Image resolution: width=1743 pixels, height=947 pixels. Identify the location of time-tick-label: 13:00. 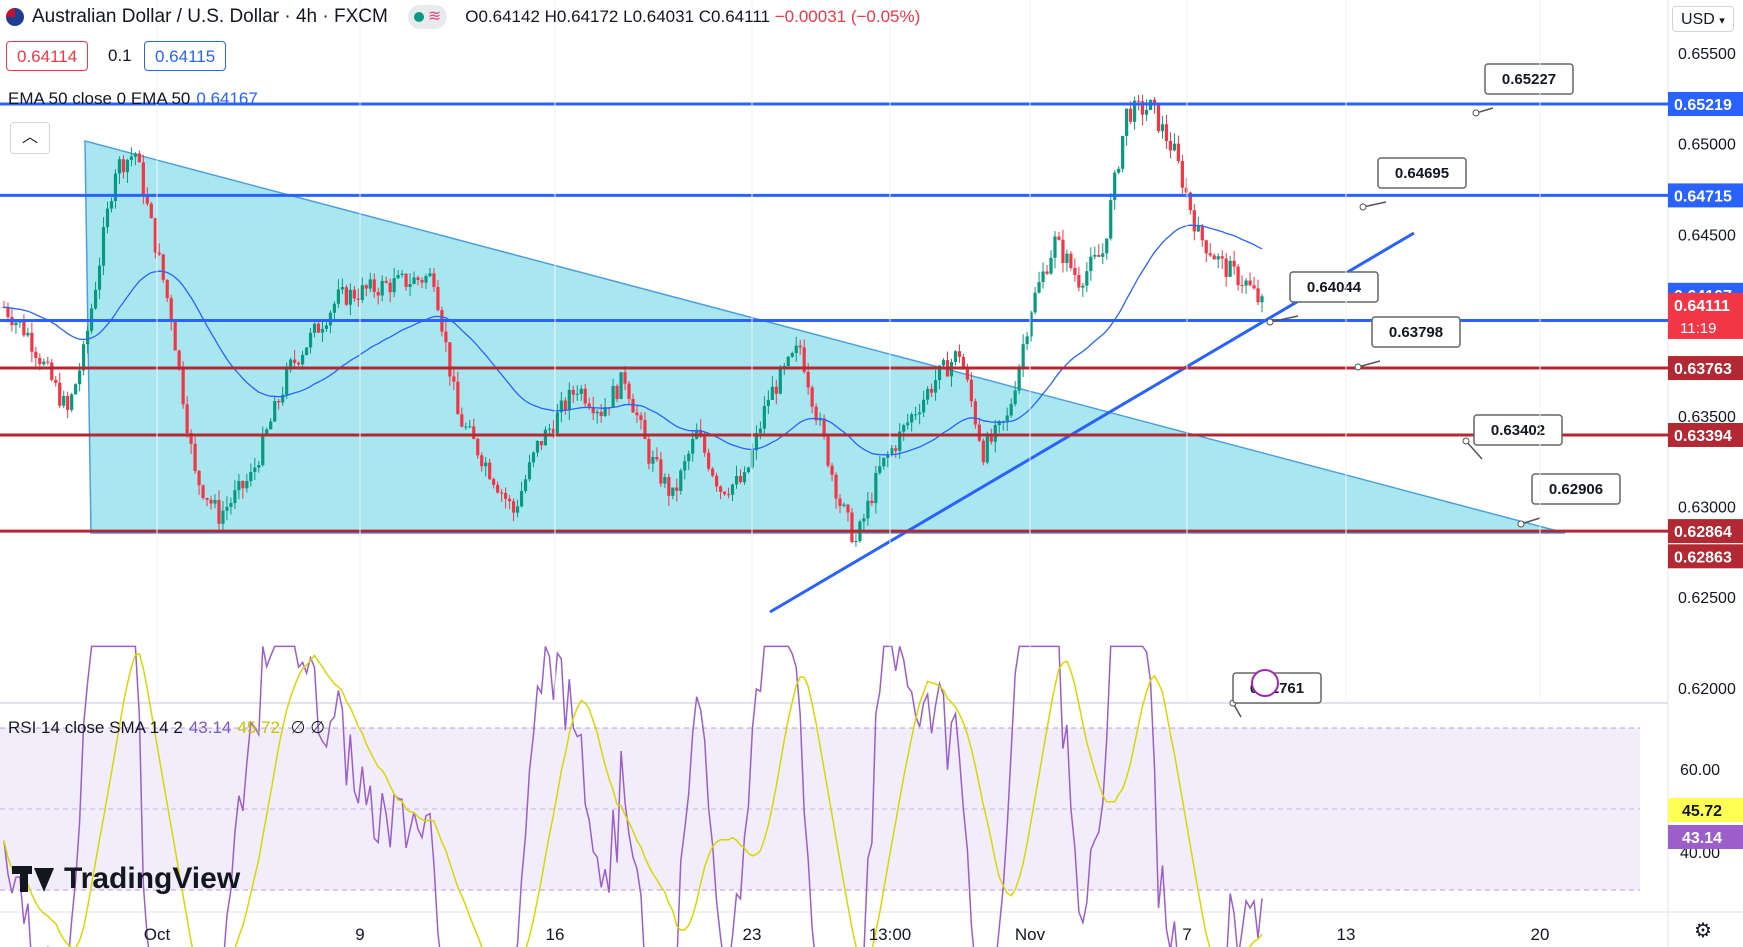
(890, 934).